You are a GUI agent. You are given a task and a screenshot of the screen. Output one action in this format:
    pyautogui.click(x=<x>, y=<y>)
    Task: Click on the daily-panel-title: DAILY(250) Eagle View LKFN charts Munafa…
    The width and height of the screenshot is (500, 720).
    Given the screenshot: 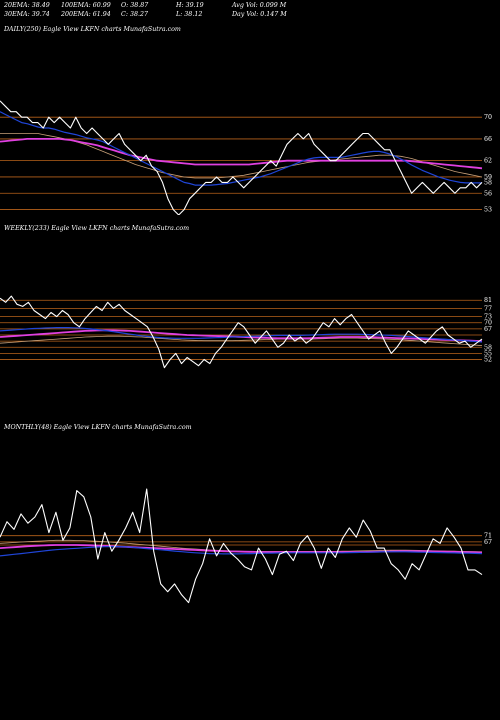 What is the action you would take?
    pyautogui.click(x=92, y=29)
    